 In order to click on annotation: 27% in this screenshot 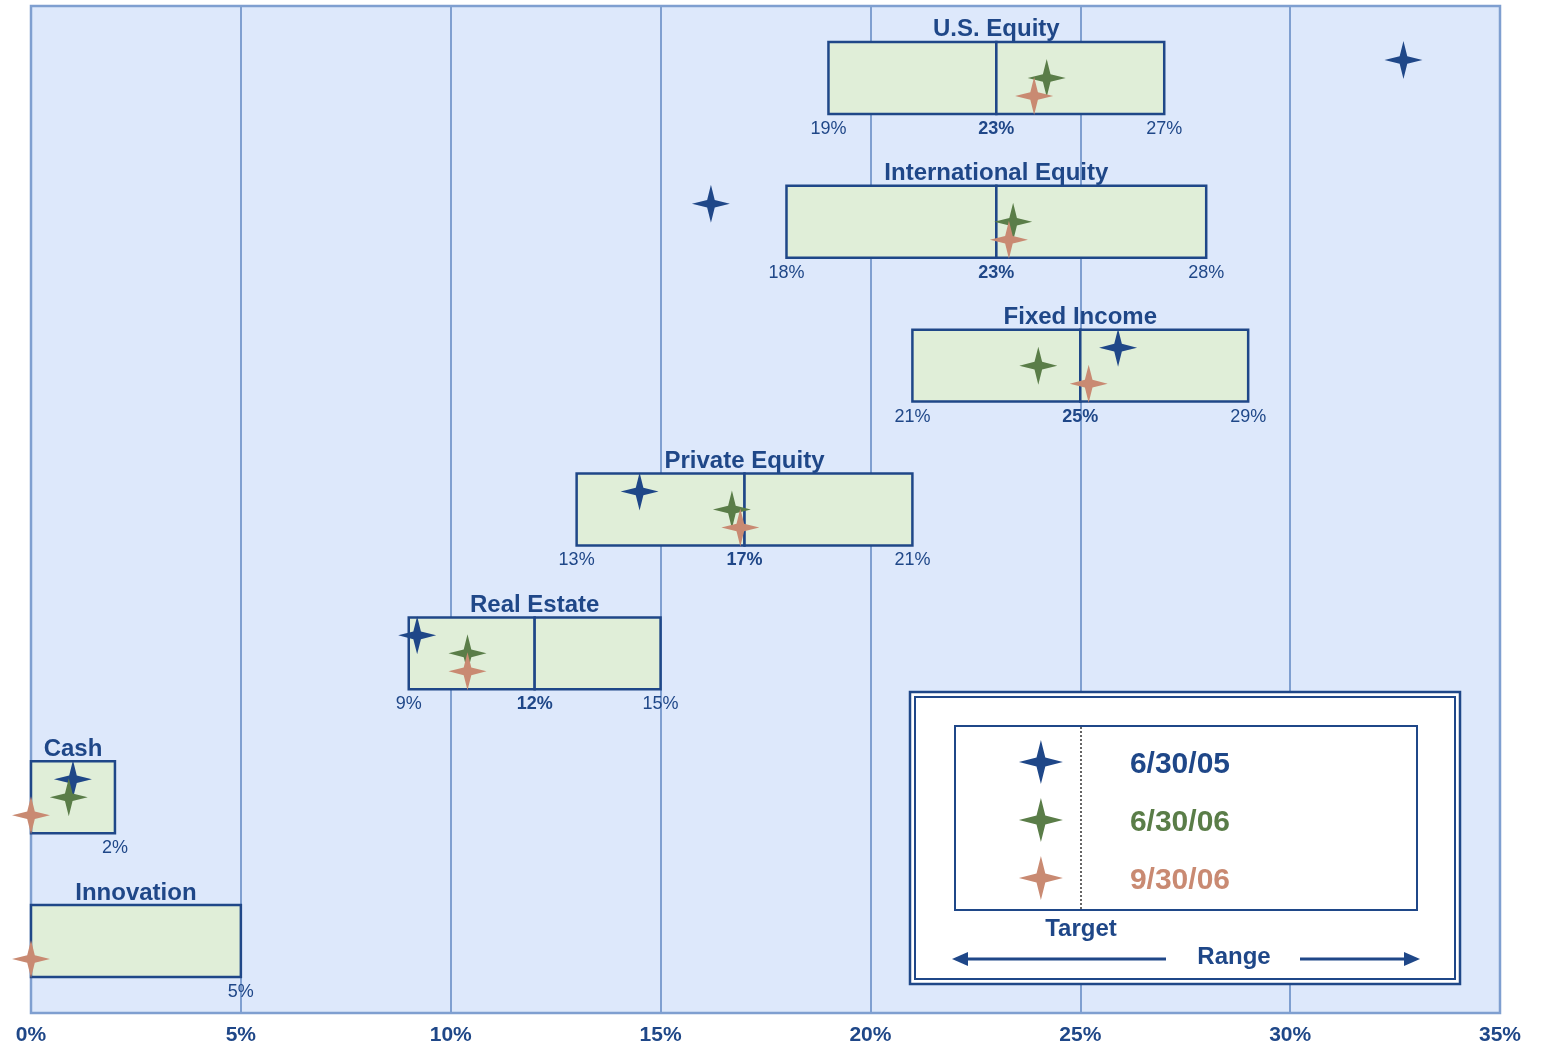, I will do `click(1164, 127)`.